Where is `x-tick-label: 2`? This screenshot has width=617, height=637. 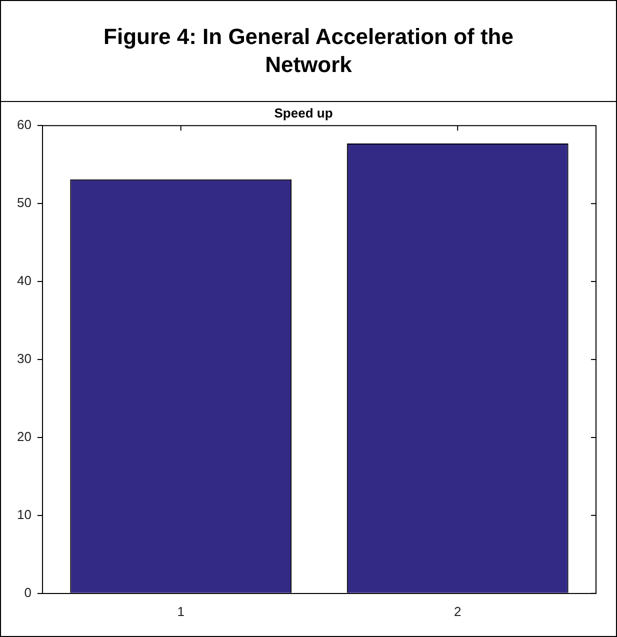
x-tick-label: 2 is located at coordinates (458, 611).